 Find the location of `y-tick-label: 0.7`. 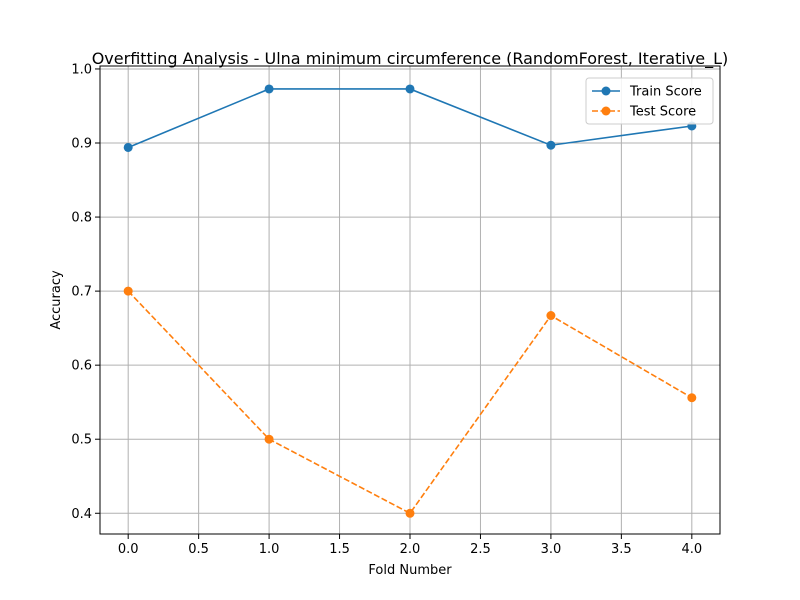

y-tick-label: 0.7 is located at coordinates (81, 292).